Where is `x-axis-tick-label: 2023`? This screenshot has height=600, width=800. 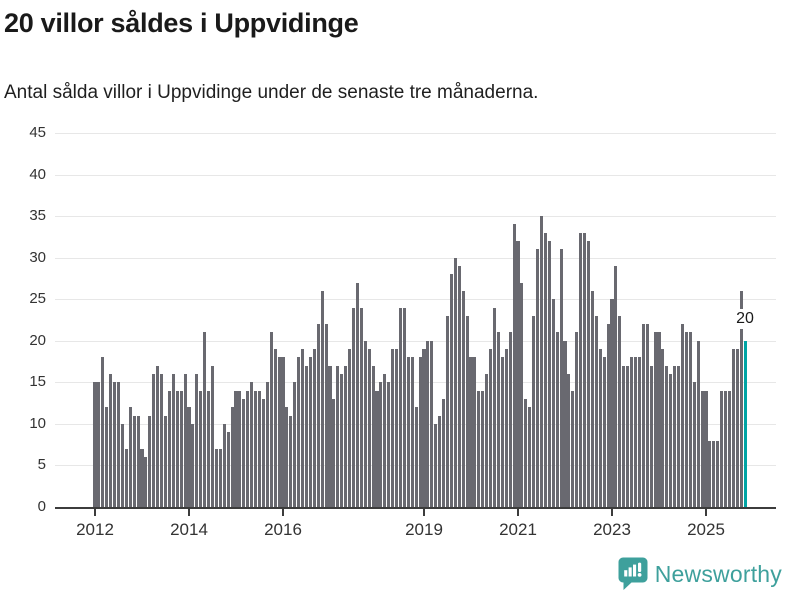
x-axis-tick-label: 2023 is located at coordinates (612, 529).